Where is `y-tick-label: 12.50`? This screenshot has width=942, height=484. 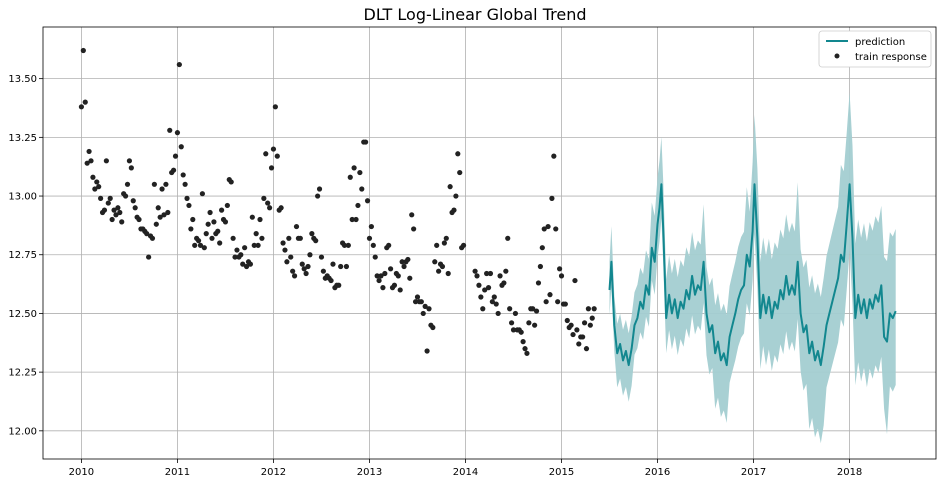 y-tick-label: 12.50 is located at coordinates (22, 314).